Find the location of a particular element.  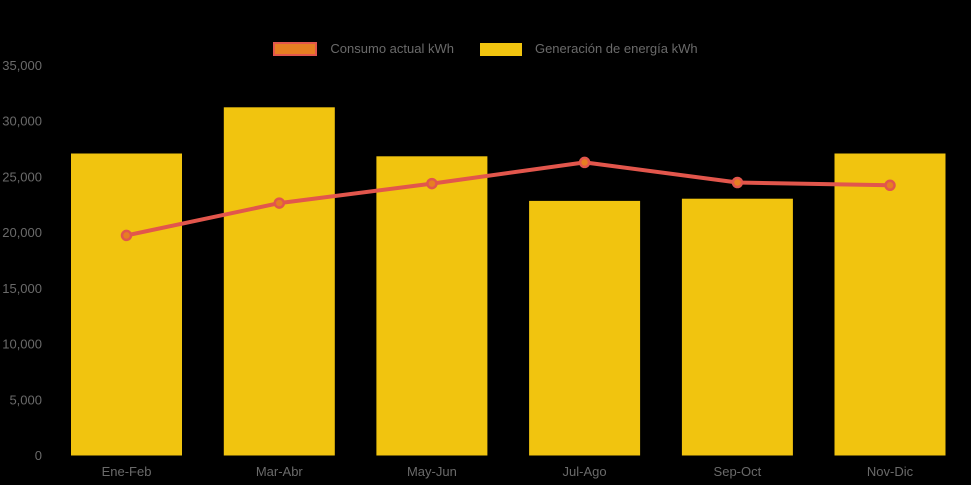

legend-label-generacion-energia: Generación de energía kWh is located at coordinates (616, 48).